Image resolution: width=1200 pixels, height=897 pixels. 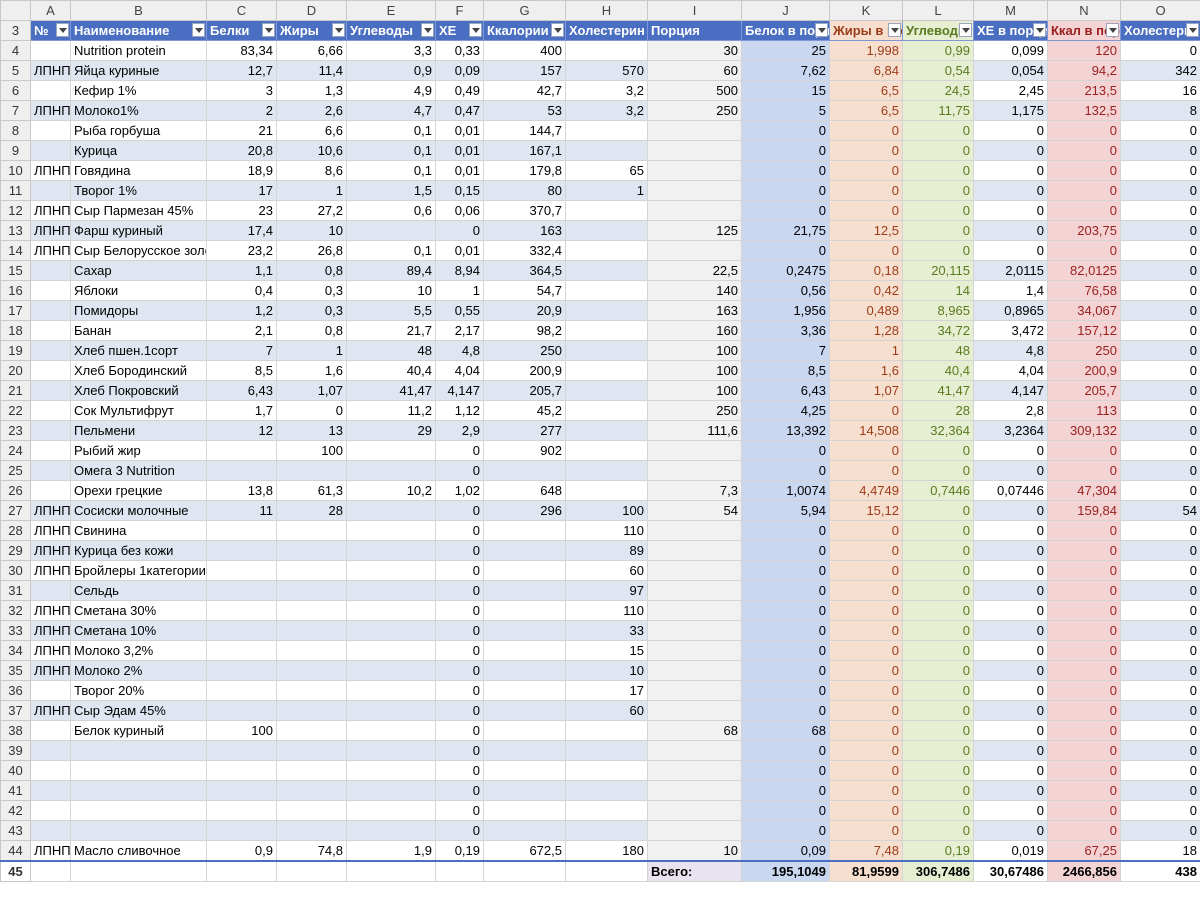 What do you see at coordinates (785, 90) in the screenshot?
I see `cell: 15` at bounding box center [785, 90].